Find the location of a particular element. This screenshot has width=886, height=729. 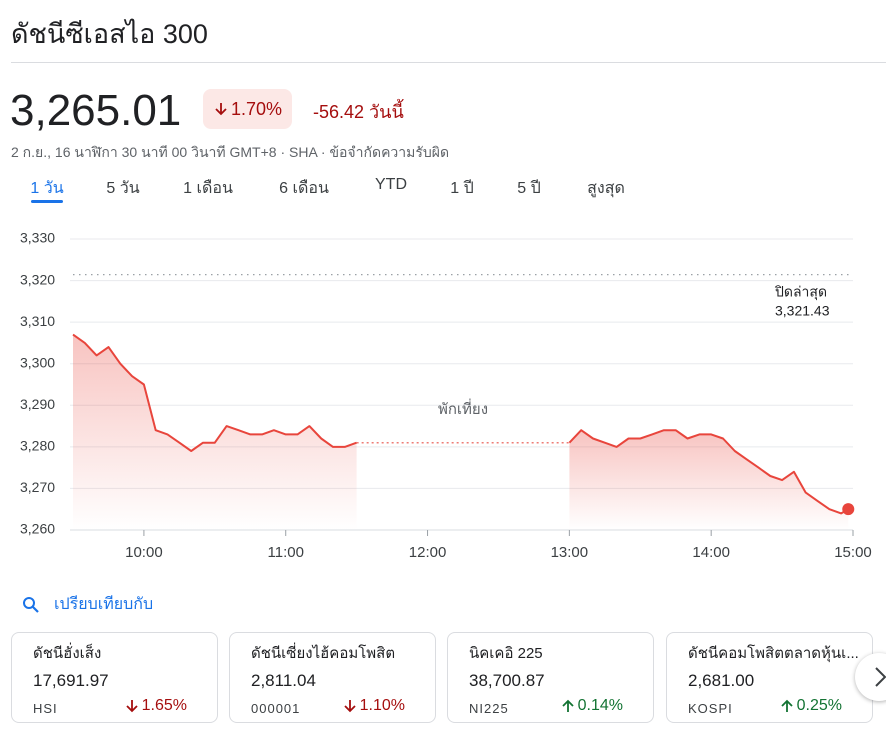

previous-close-title: ปิดล่าสุด is located at coordinates (801, 291).